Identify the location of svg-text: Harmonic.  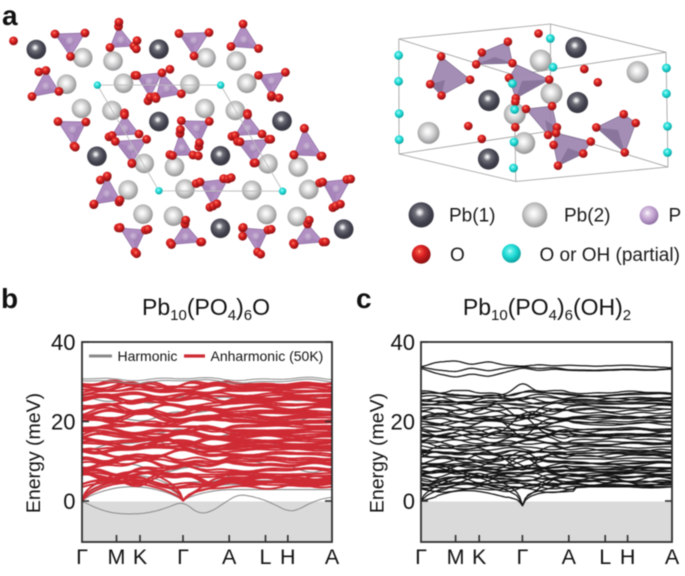
(148, 356).